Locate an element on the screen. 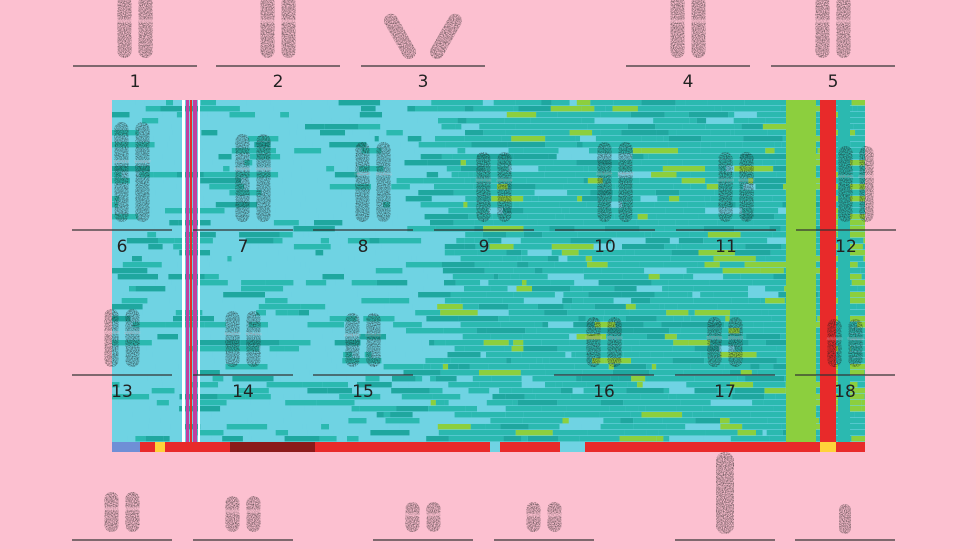 The image size is (976, 549). annotation-bar-segment is located at coordinates (495, 447).